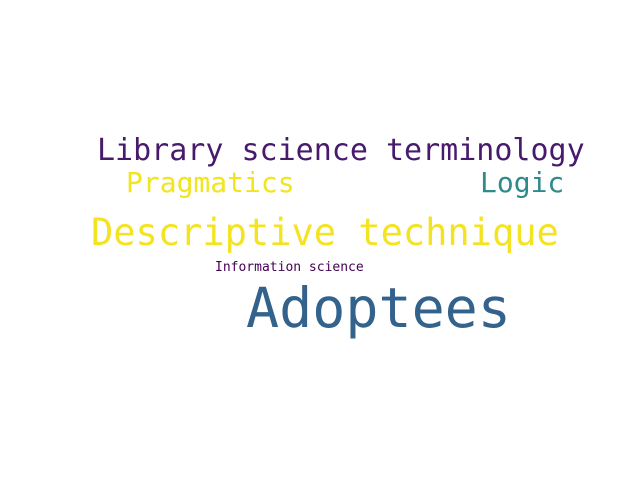  I want to click on word-descriptive-technique: Descriptive technique, so click(325, 232).